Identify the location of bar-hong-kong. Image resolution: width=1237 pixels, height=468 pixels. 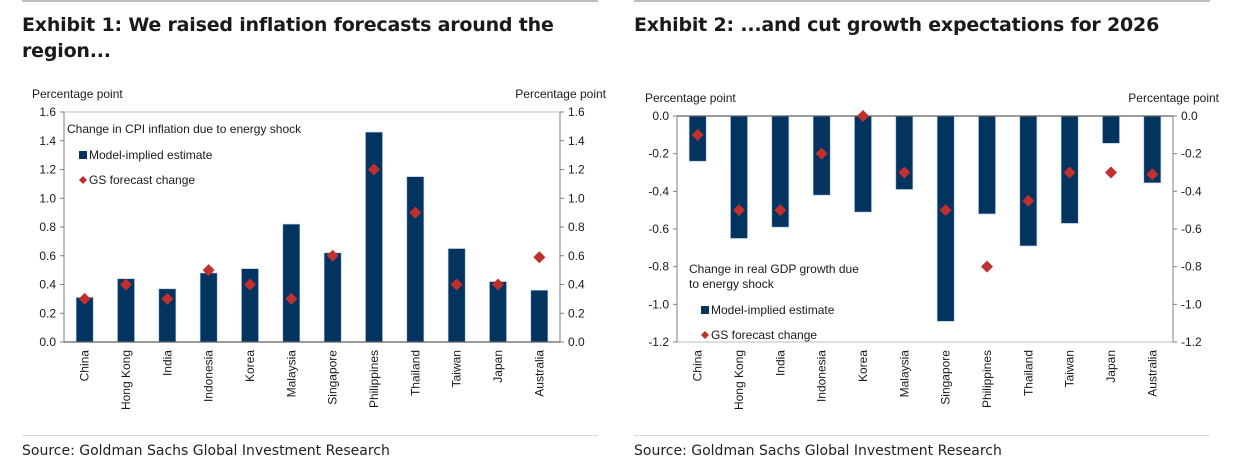
(739, 177).